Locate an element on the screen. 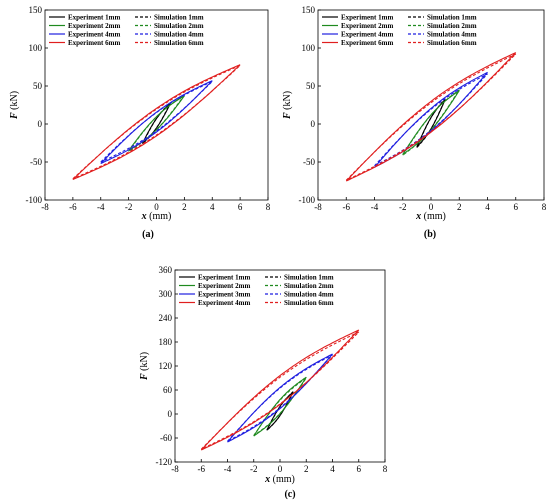 This screenshot has height=504, width=550. y-tick-label: 240 is located at coordinates (166, 318).